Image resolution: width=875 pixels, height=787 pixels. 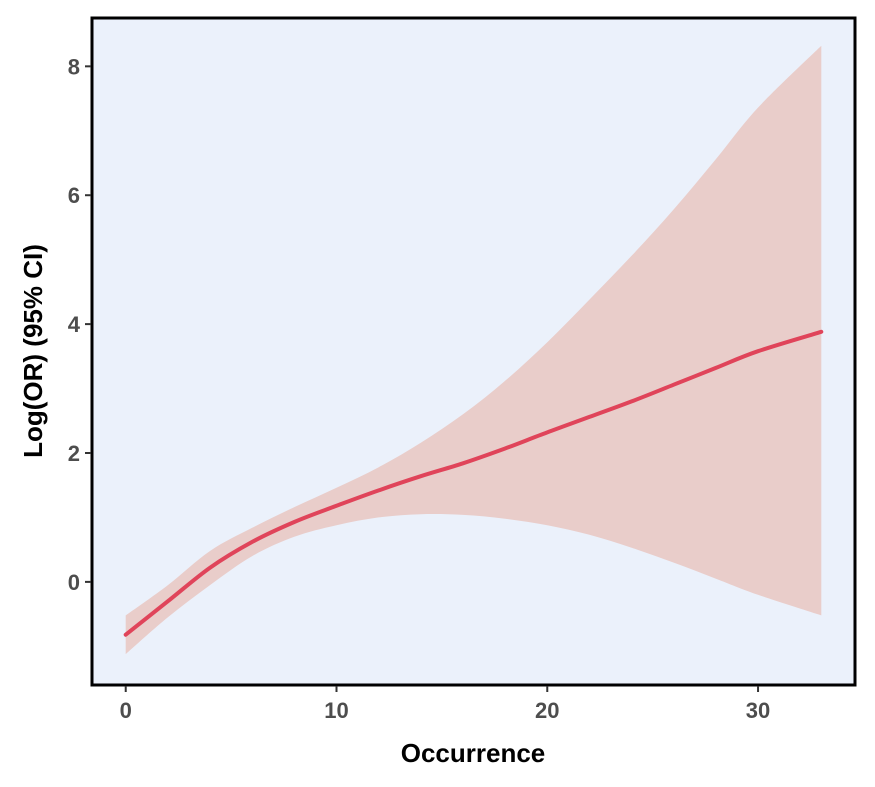 What do you see at coordinates (547, 710) in the screenshot?
I see `x-tick-label: 20` at bounding box center [547, 710].